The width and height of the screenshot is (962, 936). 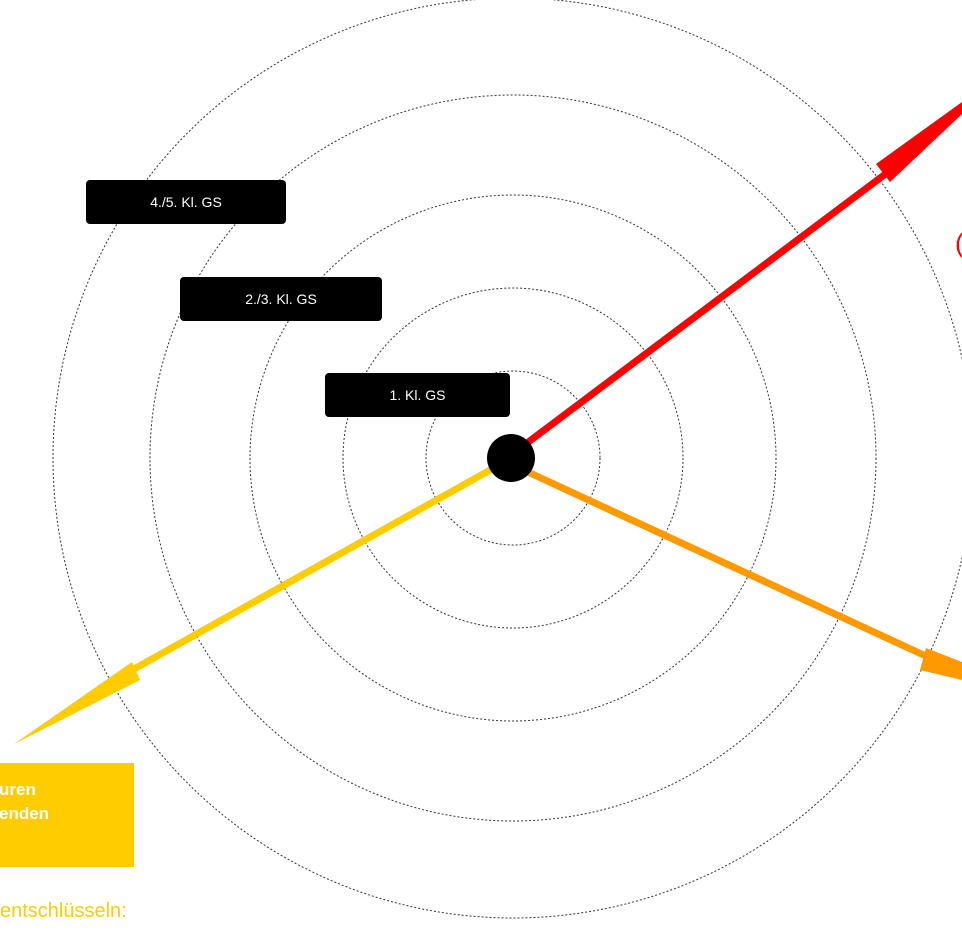 What do you see at coordinates (941, 664) in the screenshot?
I see `orange-axis-arrowhead` at bounding box center [941, 664].